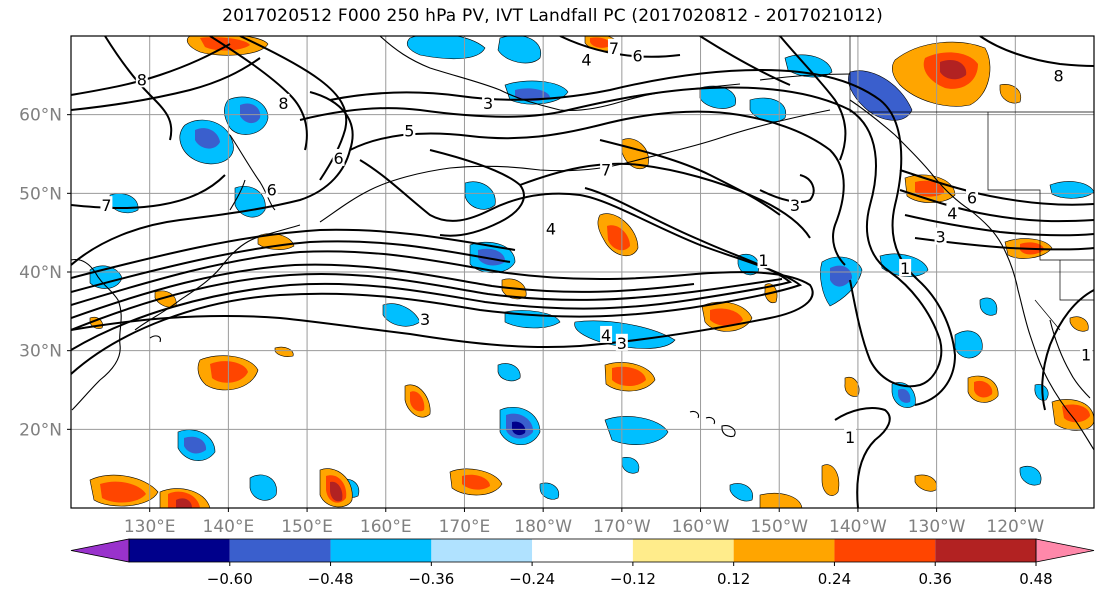  Describe the element at coordinates (40, 116) in the screenshot. I see `lat-tick-label: 60°N` at that location.